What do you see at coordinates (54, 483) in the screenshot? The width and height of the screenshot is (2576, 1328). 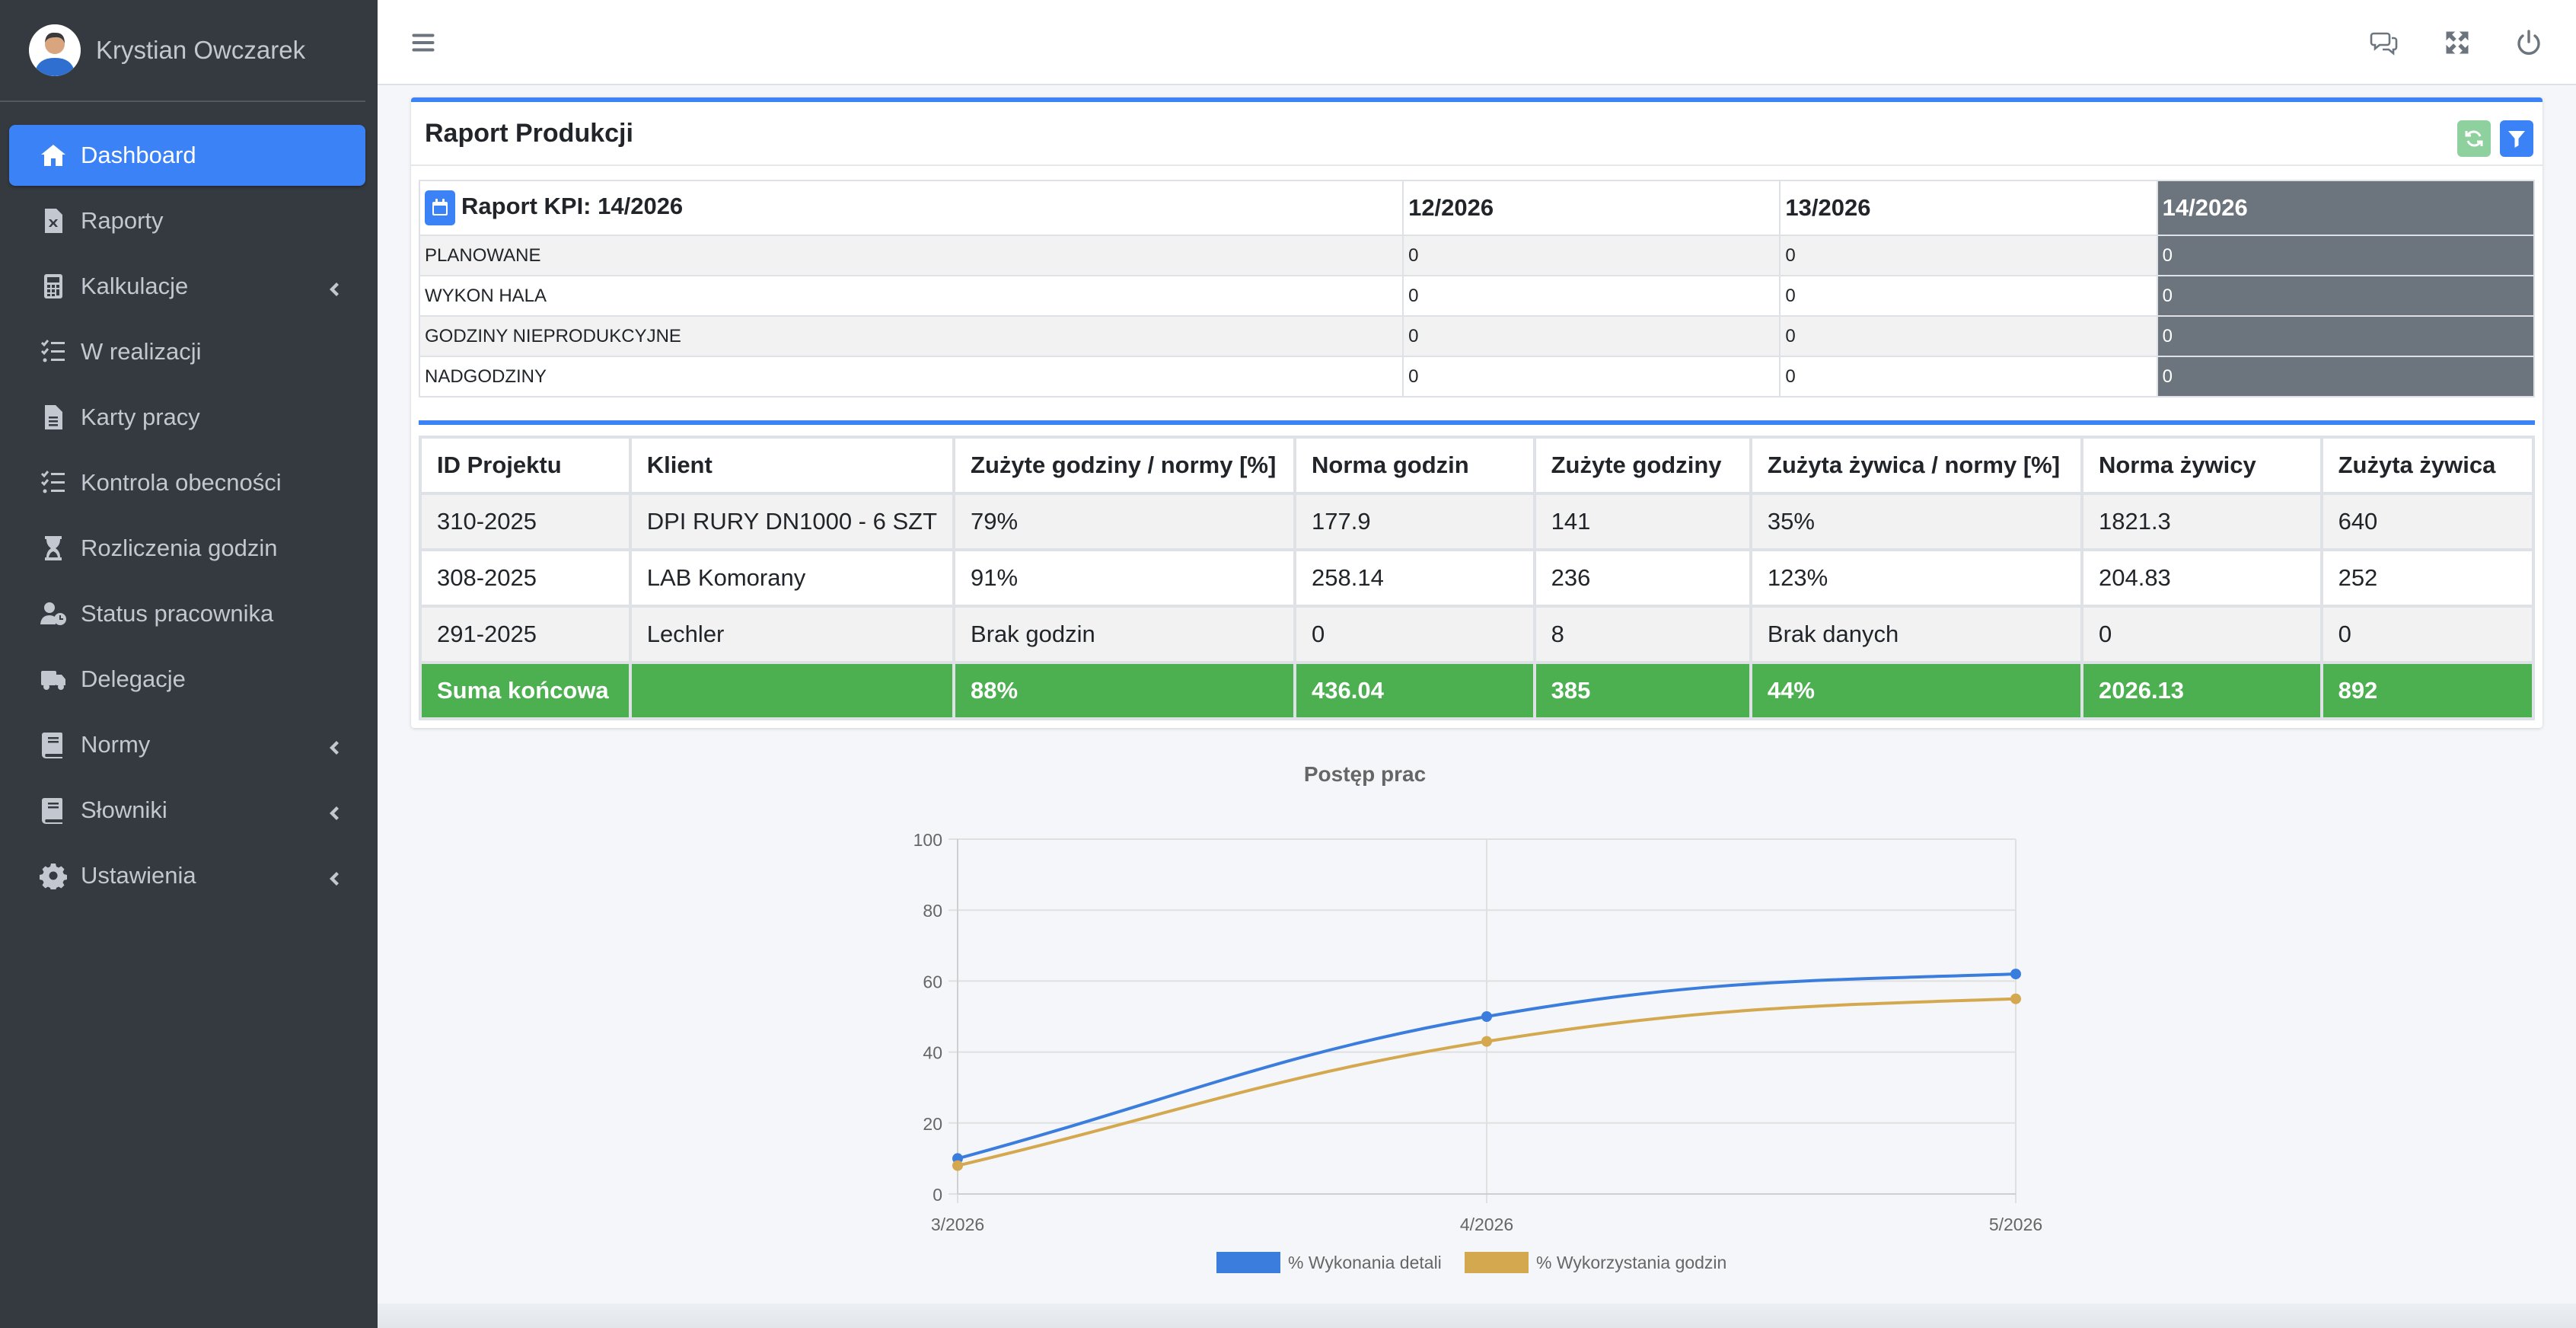 I see `tasks-icon` at bounding box center [54, 483].